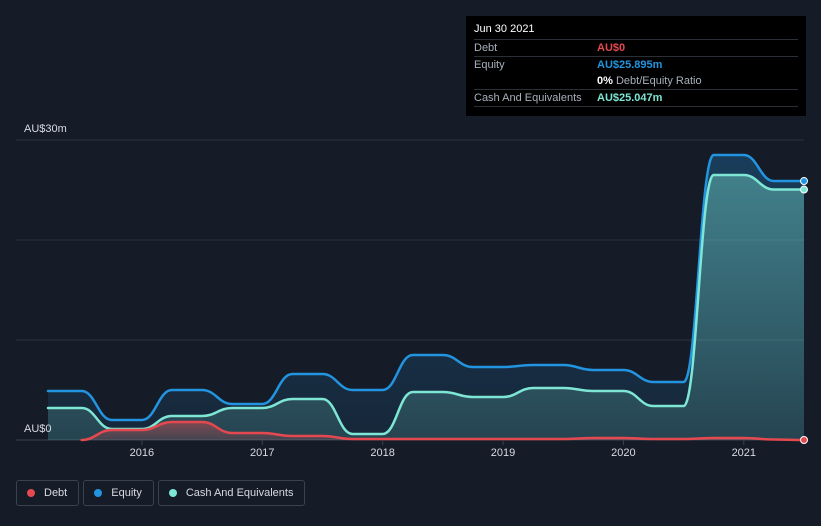  I want to click on tooltip-row-ratio: 0% Debt/Equity Ratio, so click(636, 81).